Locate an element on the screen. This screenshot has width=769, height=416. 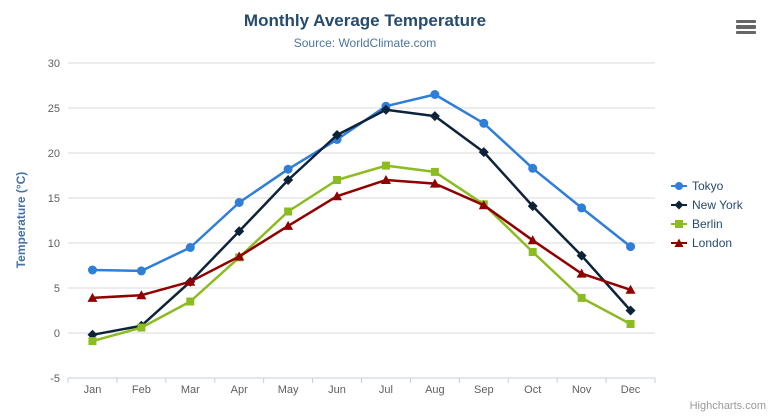
legend-item-london: London is located at coordinates (707, 242).